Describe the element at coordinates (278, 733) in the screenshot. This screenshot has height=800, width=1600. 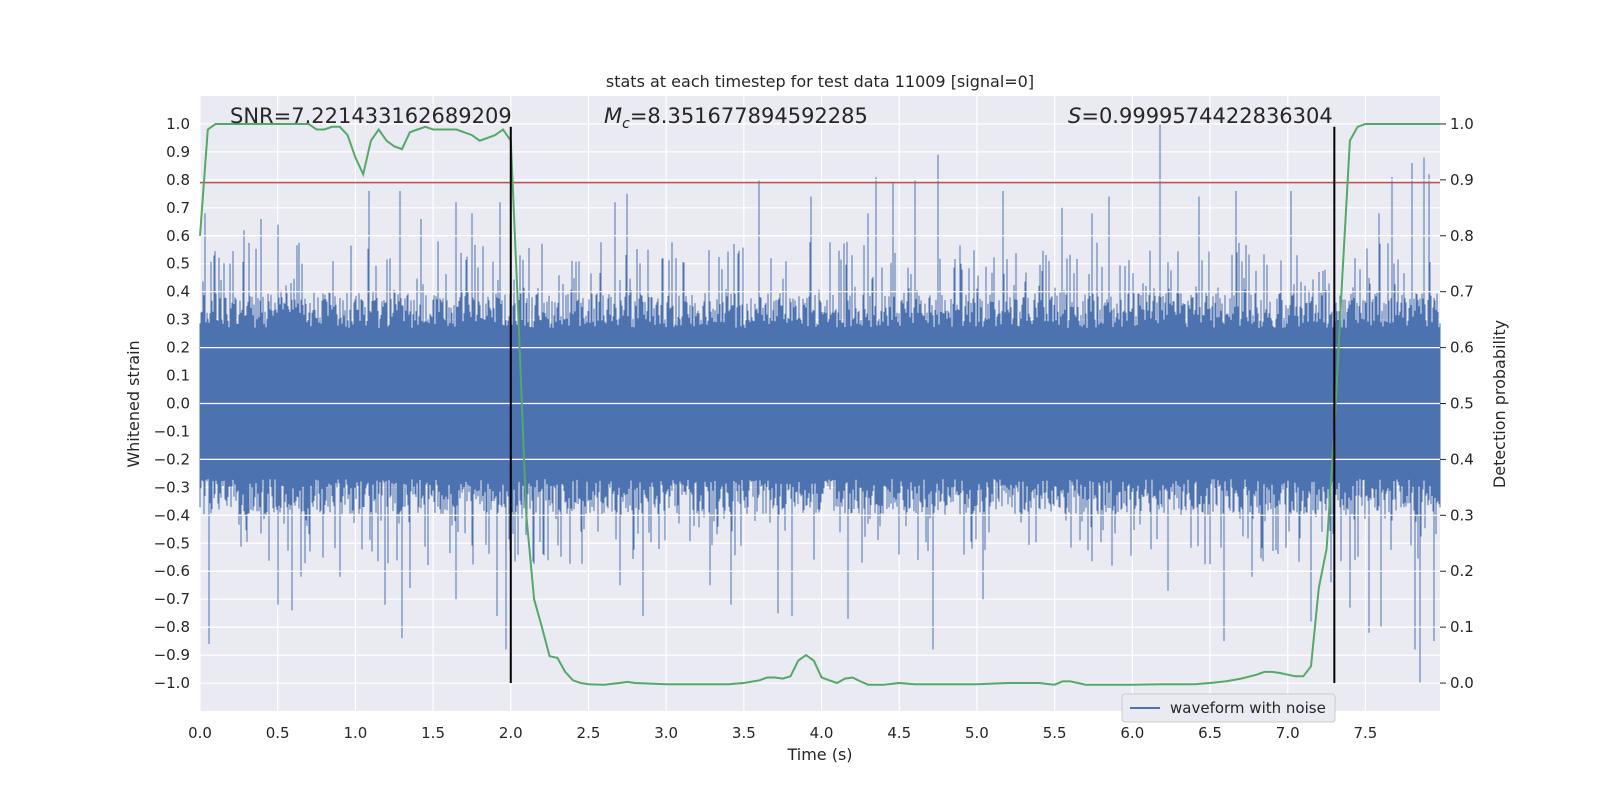
I see `x-tick-label: 0.5` at that location.